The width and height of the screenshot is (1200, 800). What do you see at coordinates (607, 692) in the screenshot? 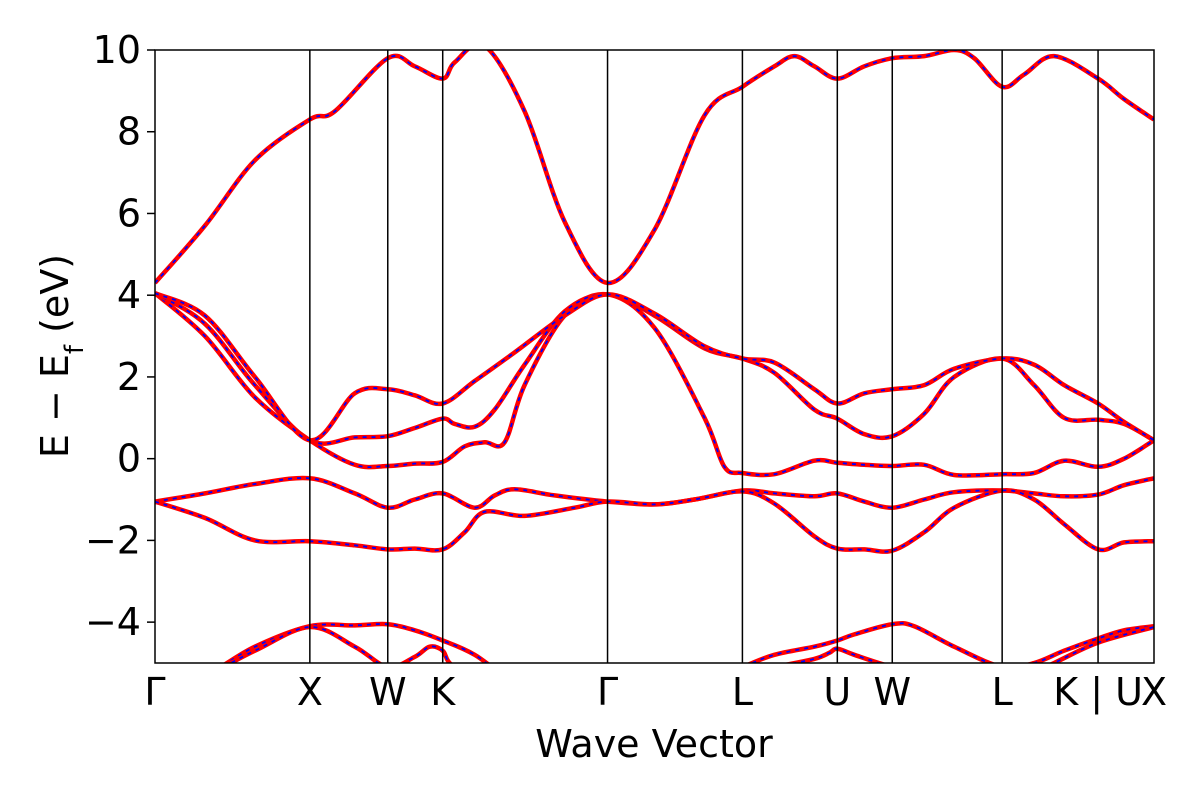
I see `kpoint-label-5: Γ` at bounding box center [607, 692].